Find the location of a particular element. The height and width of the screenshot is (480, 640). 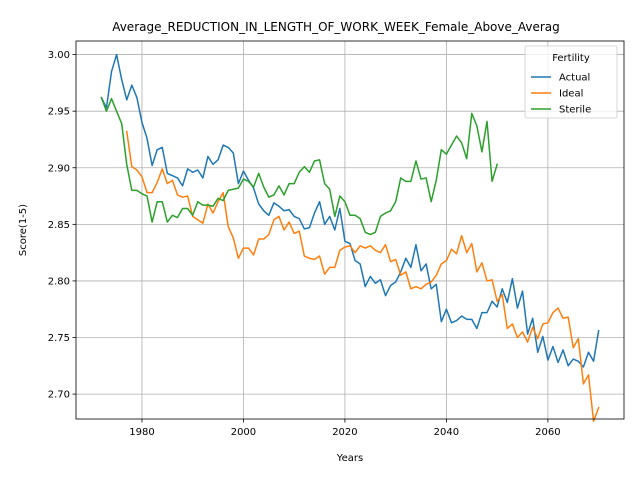

y-tick-label: 2.75 is located at coordinates (59, 338).